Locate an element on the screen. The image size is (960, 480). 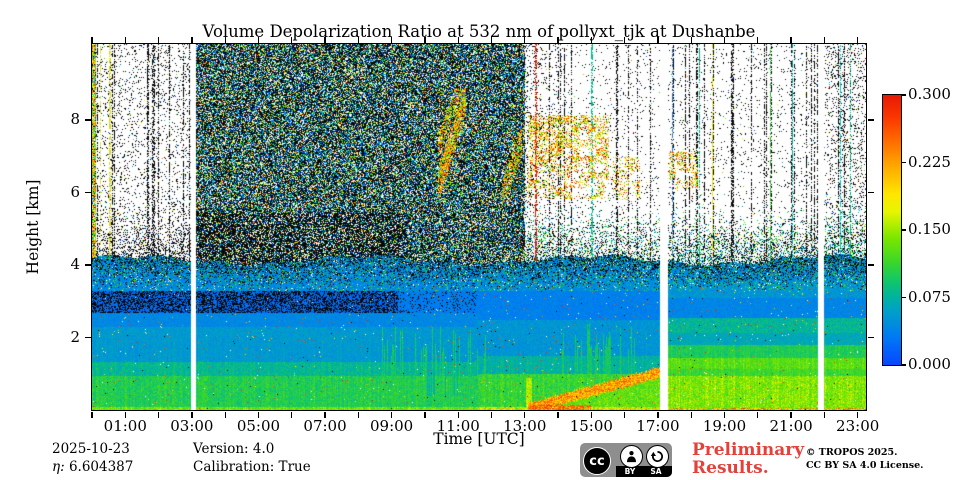
eta-value: 6.604387 is located at coordinates (101, 467).